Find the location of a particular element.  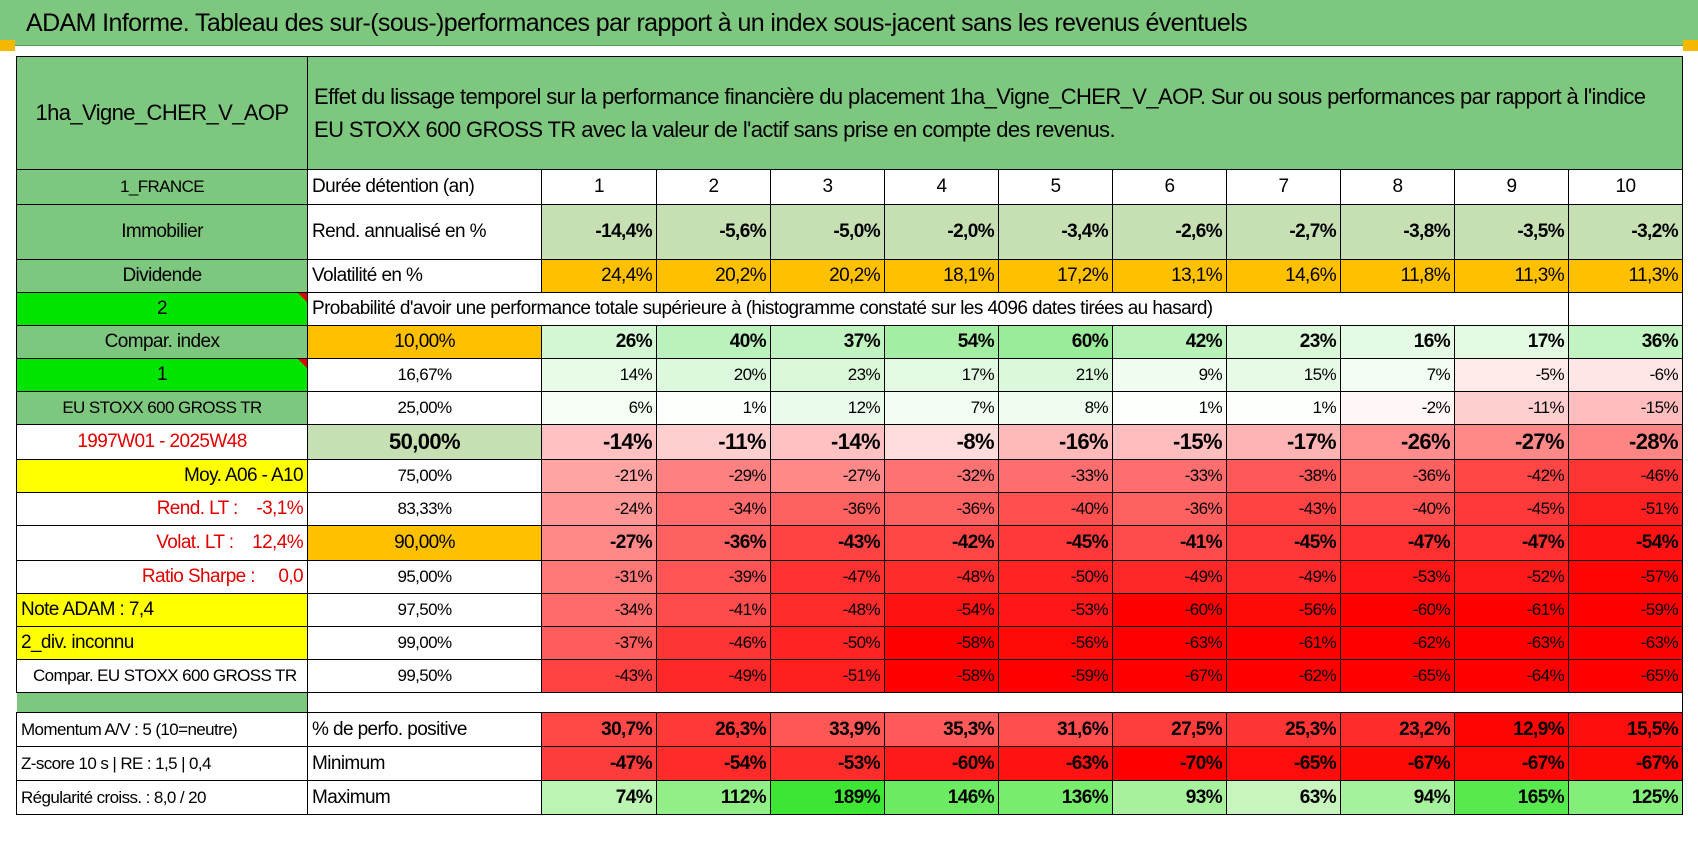

quantile-level: 95,00% is located at coordinates (424, 577).